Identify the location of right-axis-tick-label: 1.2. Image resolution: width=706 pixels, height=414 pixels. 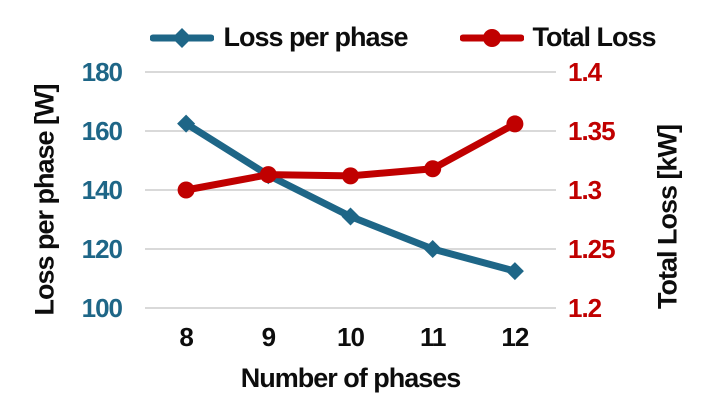
(585, 308).